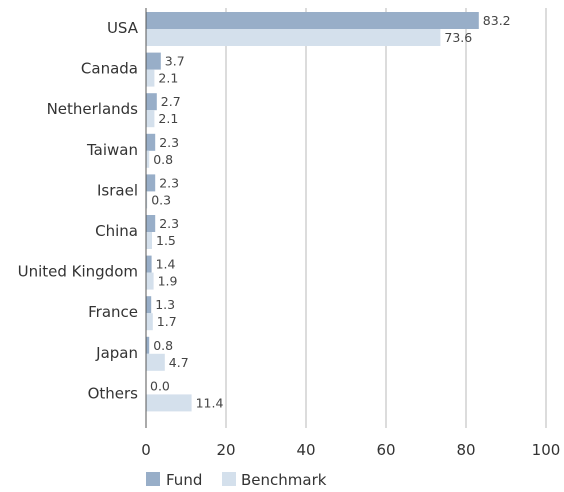 This screenshot has width=564, height=492. I want to click on legend-label-benchmark: Benchmark, so click(284, 480).